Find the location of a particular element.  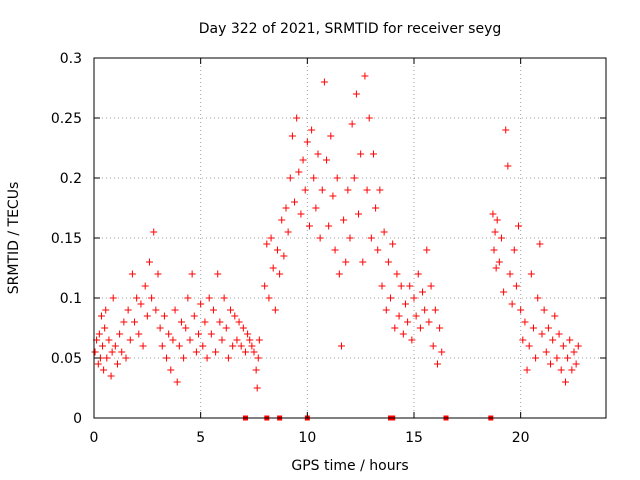

x-tick-label: 0 is located at coordinates (94, 438).